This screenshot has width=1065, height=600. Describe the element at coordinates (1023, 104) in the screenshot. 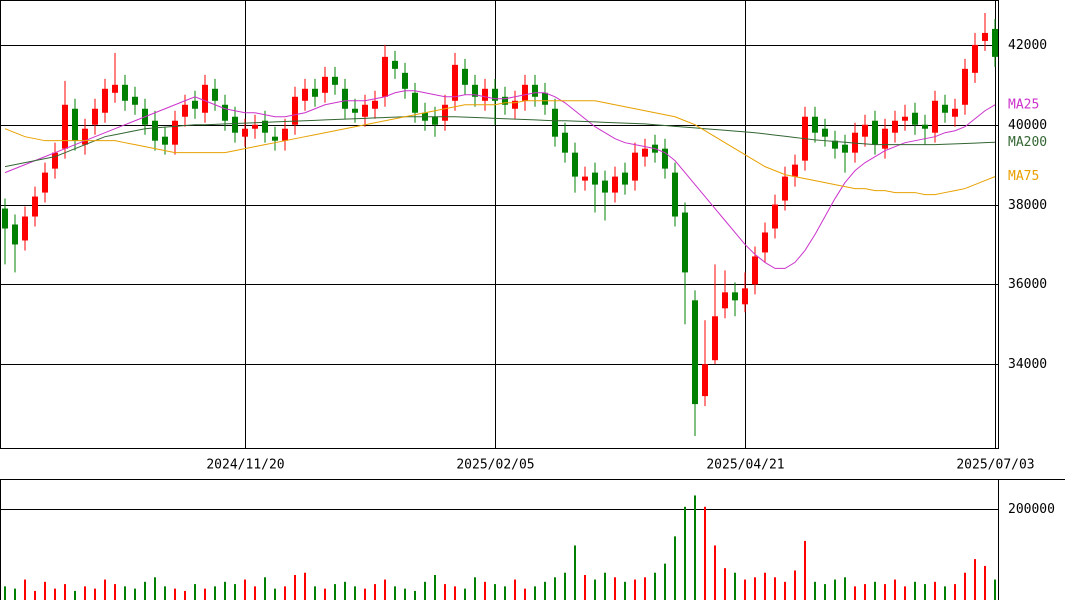

I see `ma-legend: MA25` at that location.